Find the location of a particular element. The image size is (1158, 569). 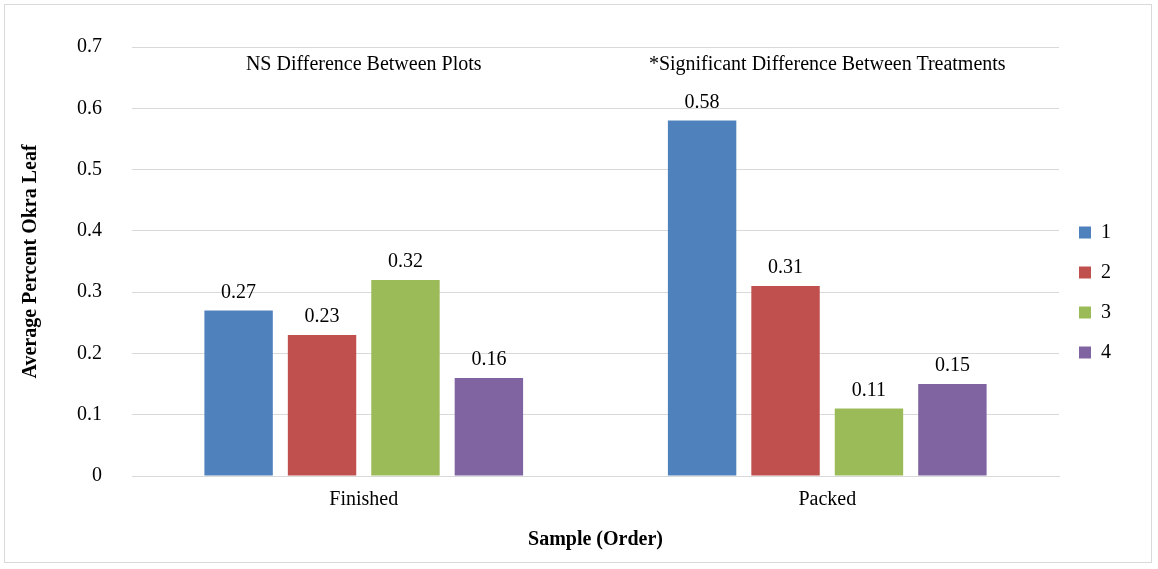

data-label: 0.15 is located at coordinates (952, 364).